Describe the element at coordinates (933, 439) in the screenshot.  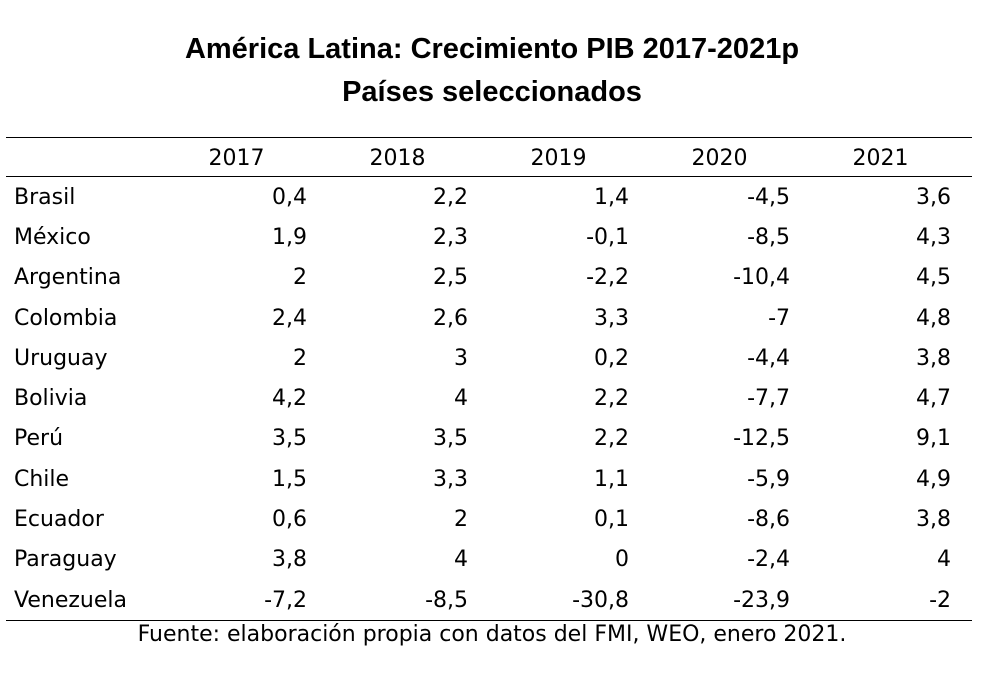
I see `table-cell-2021: 9,1` at that location.